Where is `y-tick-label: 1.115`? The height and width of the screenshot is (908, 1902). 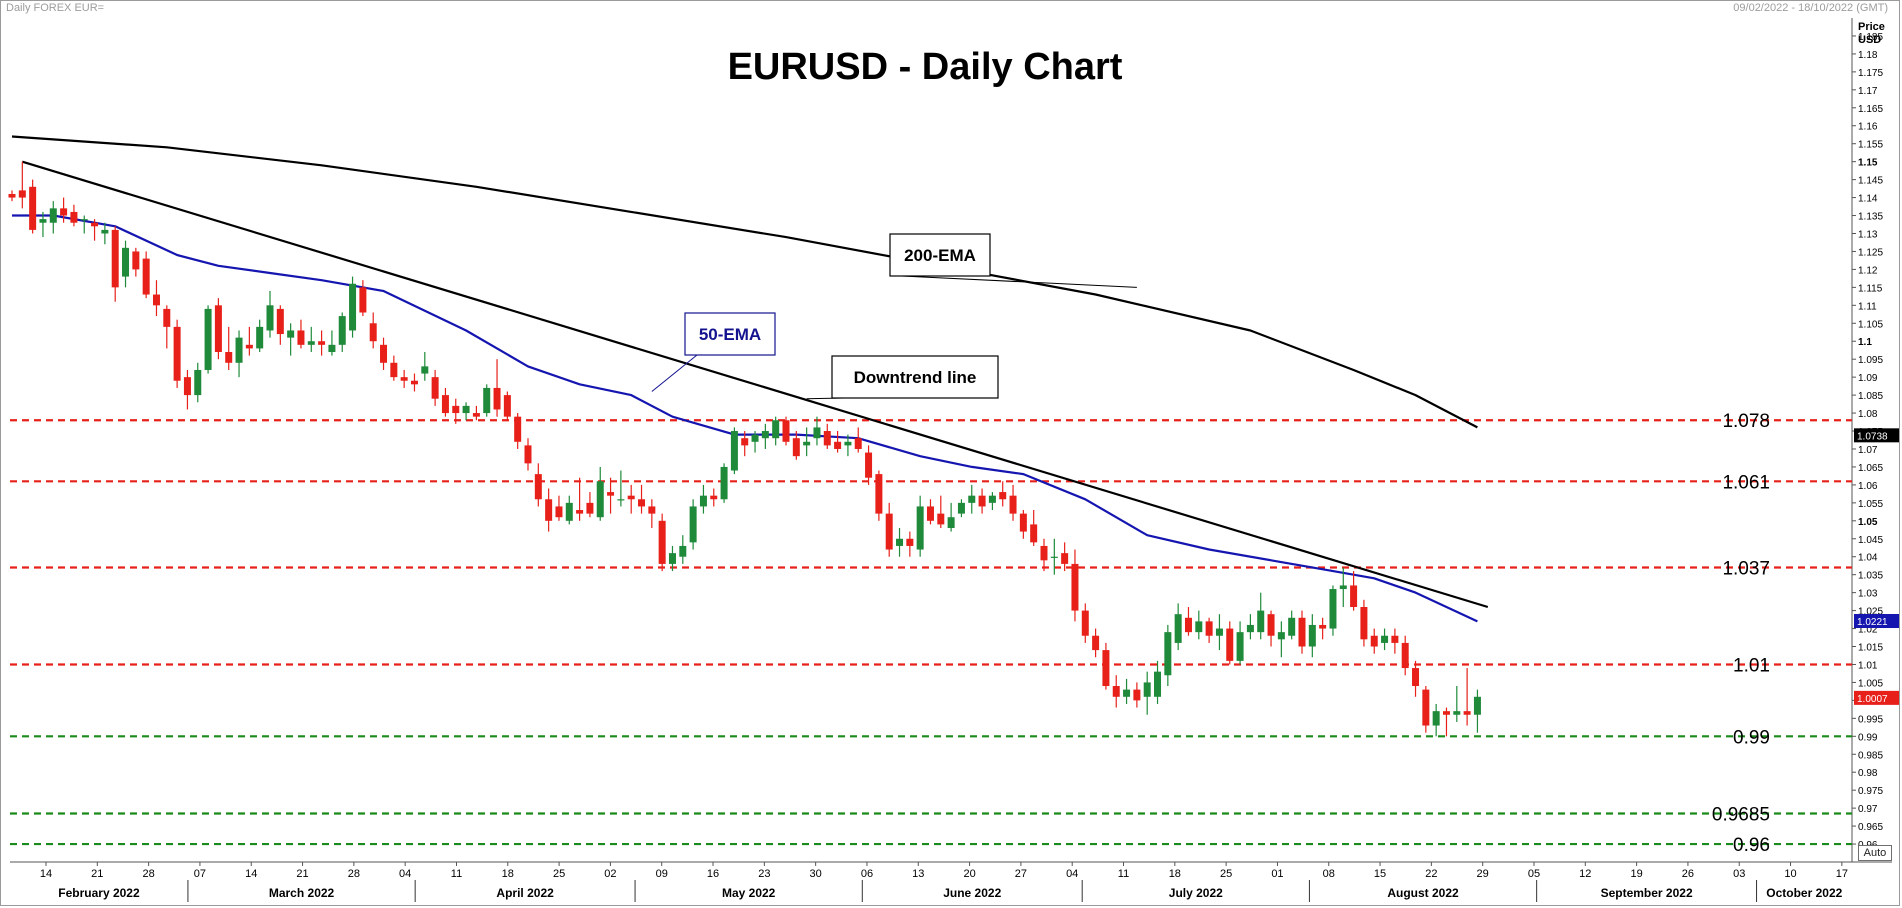
y-tick-label: 1.115 is located at coordinates (1870, 288).